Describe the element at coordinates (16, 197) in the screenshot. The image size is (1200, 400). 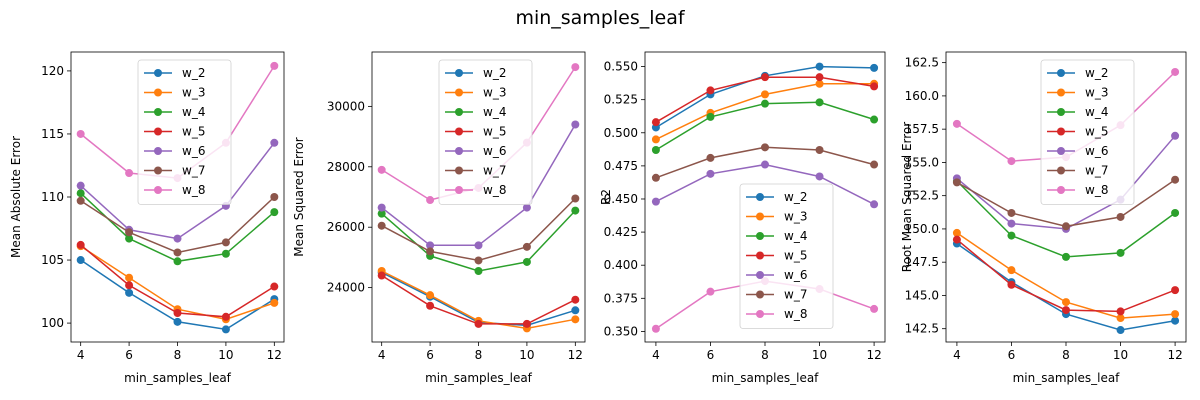
I see `y-axis-label: Mean Absolute Error` at that location.